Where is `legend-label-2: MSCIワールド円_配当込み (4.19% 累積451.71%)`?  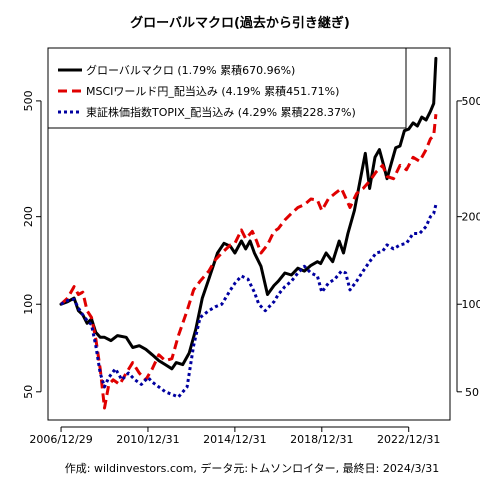 legend-label-2: MSCIワールド円_配当込み (4.19% 累積451.71%) is located at coordinates (212, 91).